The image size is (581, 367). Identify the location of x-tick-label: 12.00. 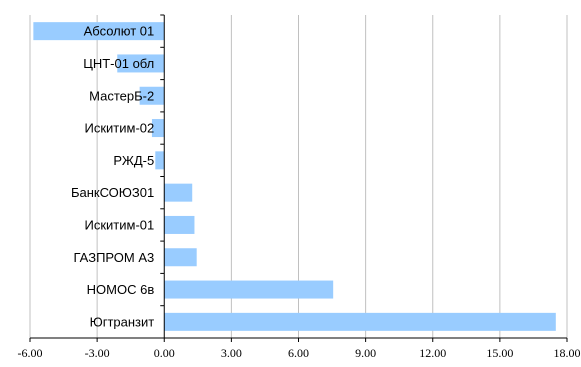
(432, 353).